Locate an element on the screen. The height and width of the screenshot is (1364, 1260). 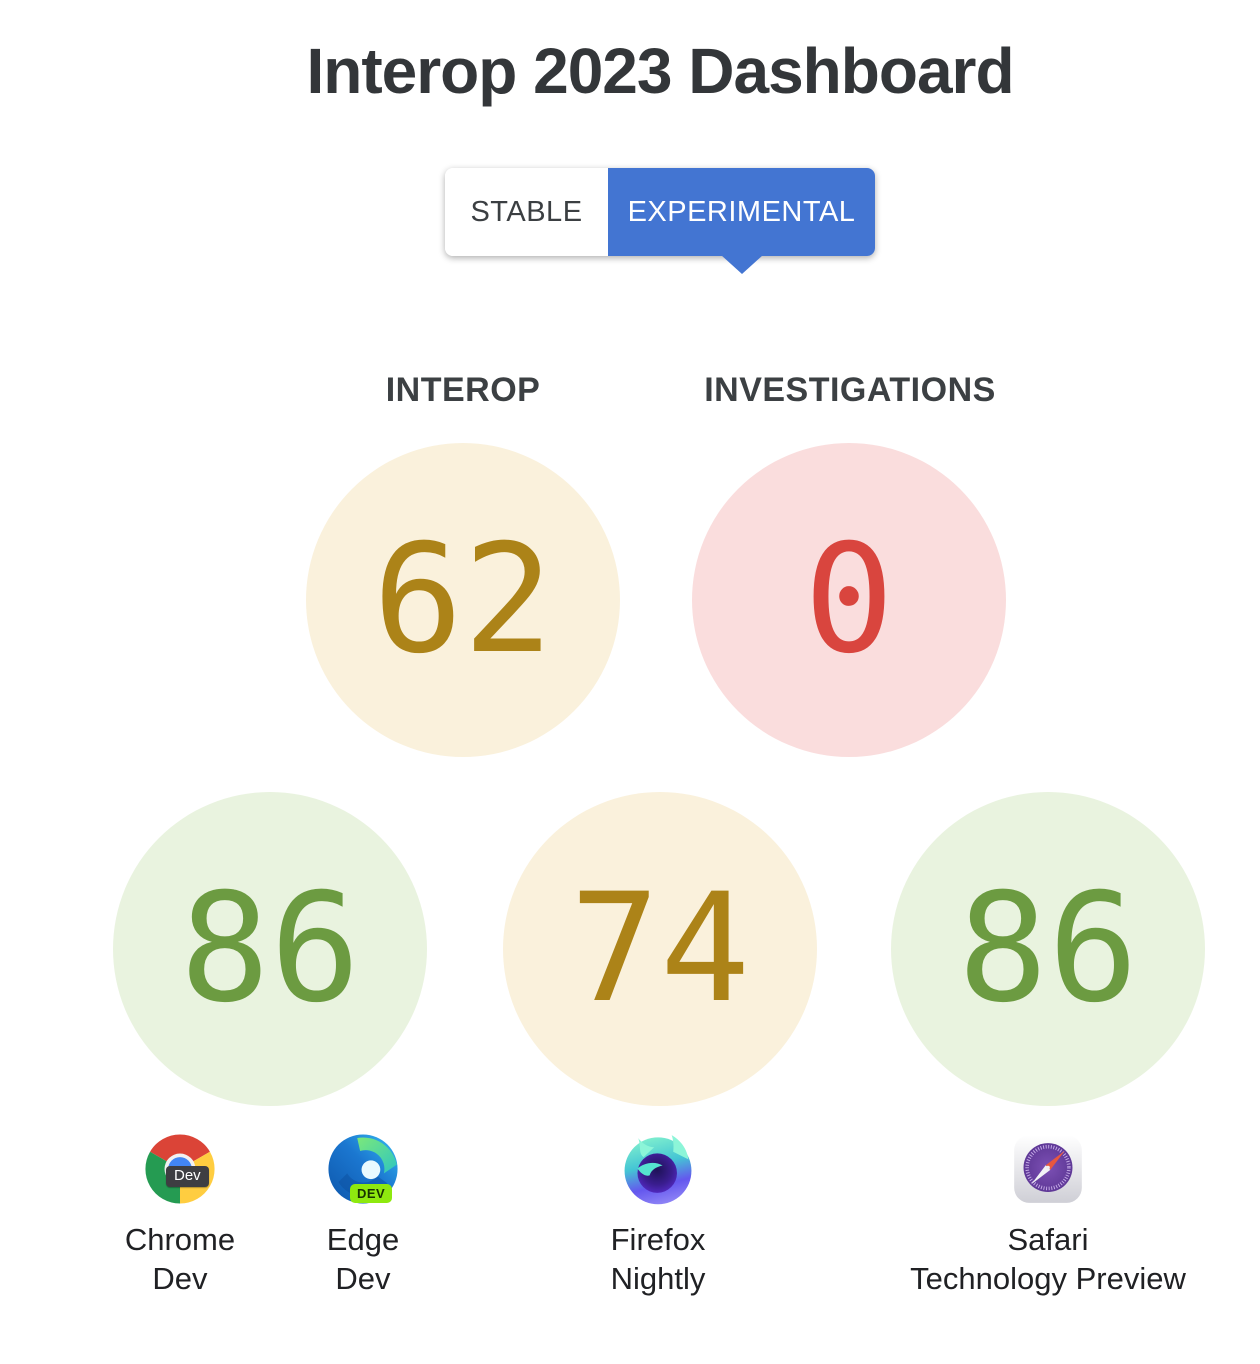
firefox-score-value: 74 is located at coordinates (660, 949).